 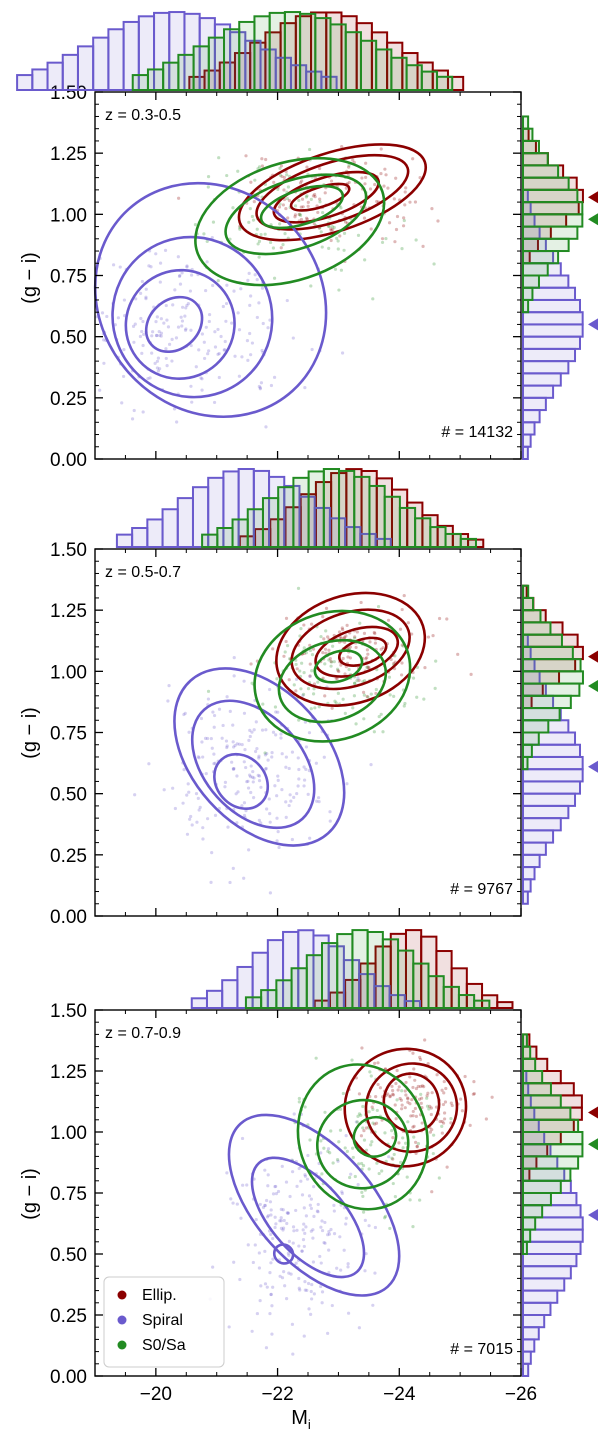 I want to click on y-tick-label: 0.50, so click(x=68, y=795).